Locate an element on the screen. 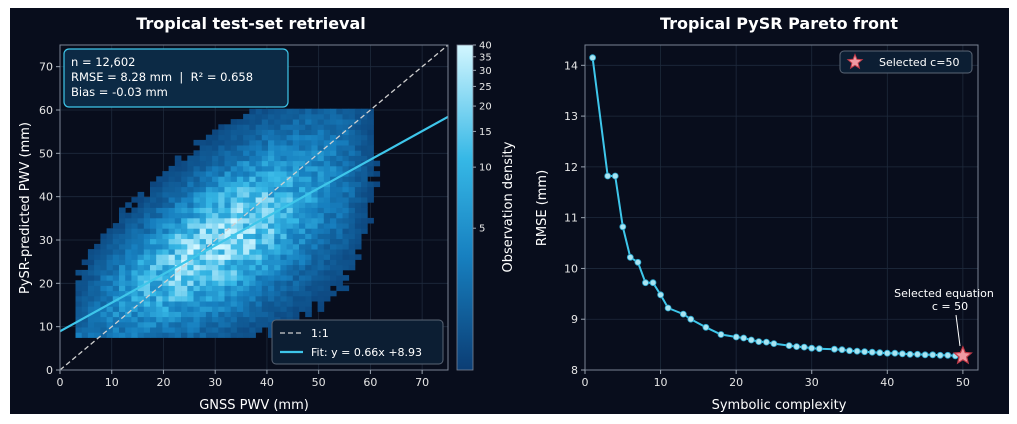 The height and width of the screenshot is (424, 1017). left-x-ticks: 0 10 20 30 40 50 60 70 is located at coordinates (243, 379).